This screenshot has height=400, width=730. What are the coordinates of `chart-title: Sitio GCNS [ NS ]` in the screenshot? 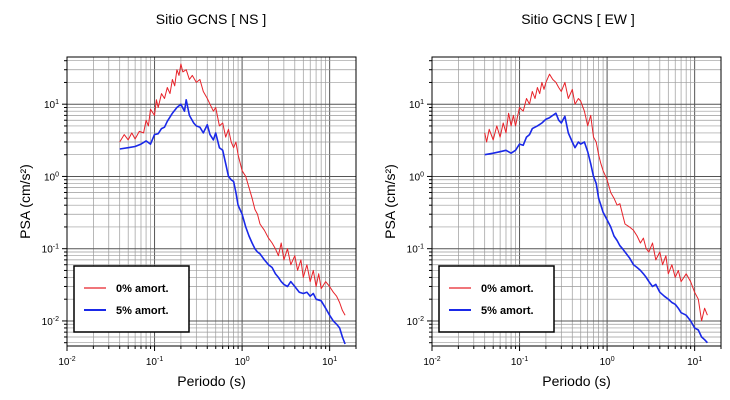 It's located at (211, 19).